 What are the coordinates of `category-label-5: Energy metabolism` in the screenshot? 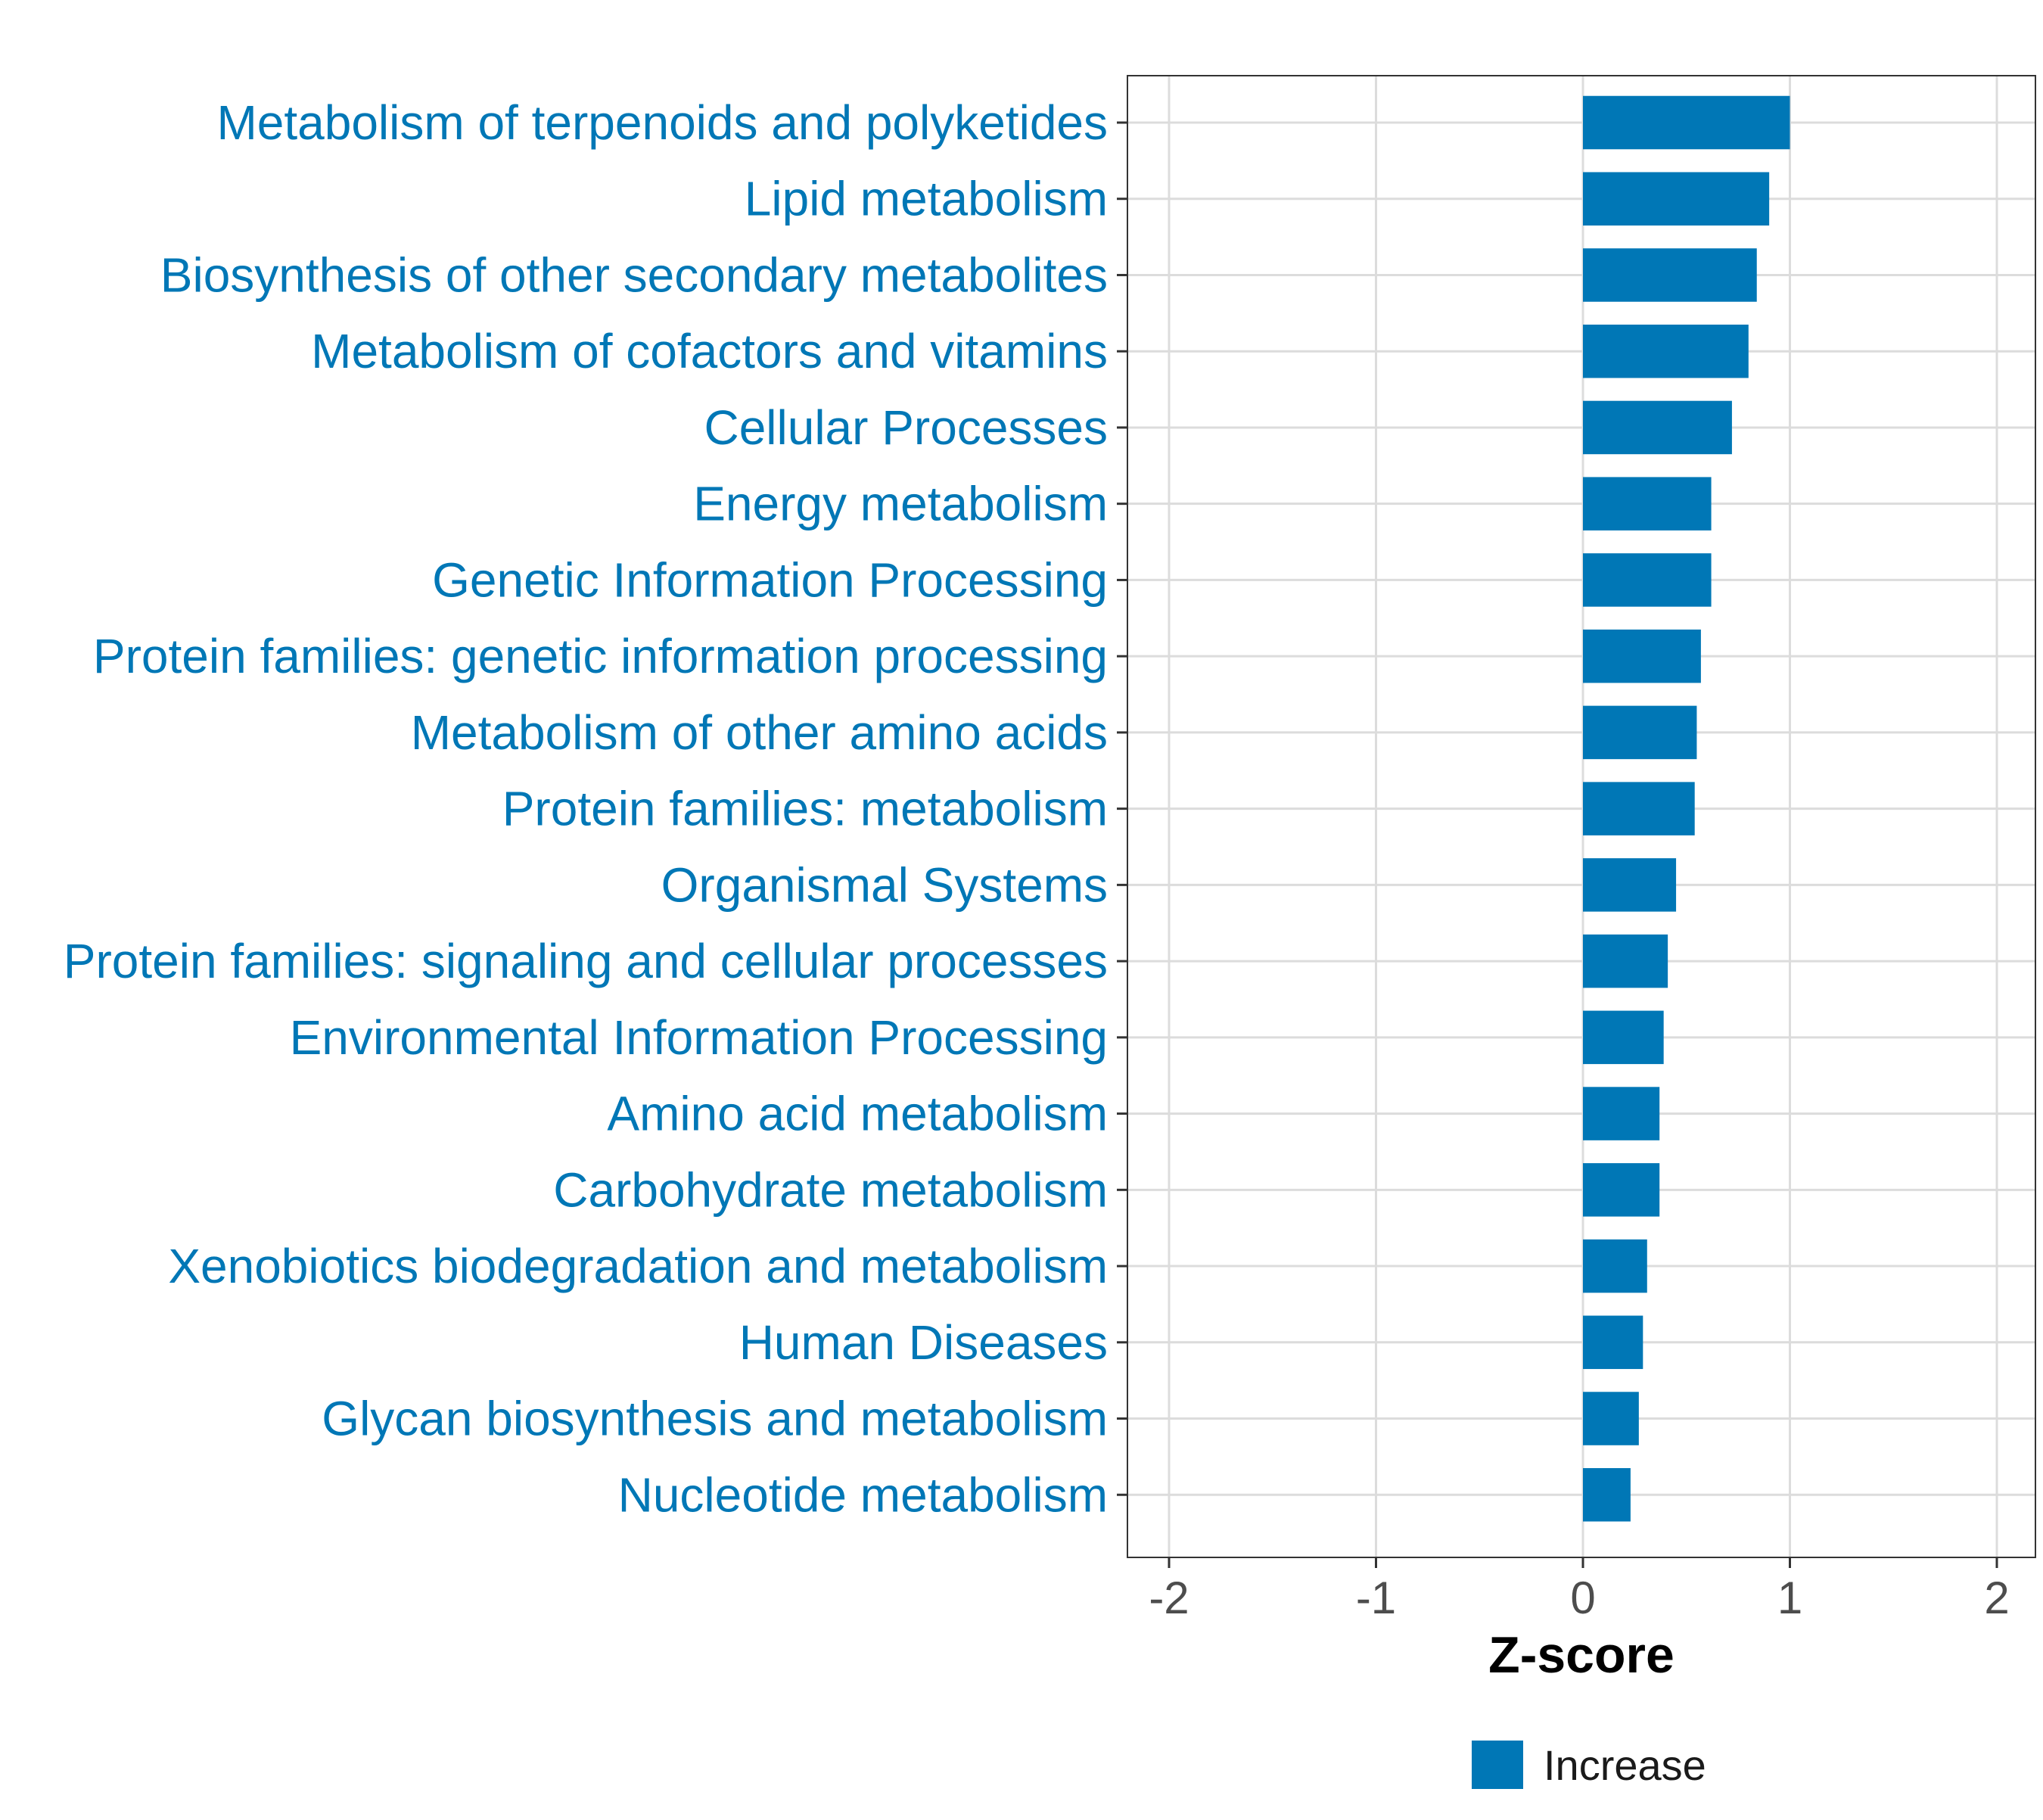 It's located at (901, 504).